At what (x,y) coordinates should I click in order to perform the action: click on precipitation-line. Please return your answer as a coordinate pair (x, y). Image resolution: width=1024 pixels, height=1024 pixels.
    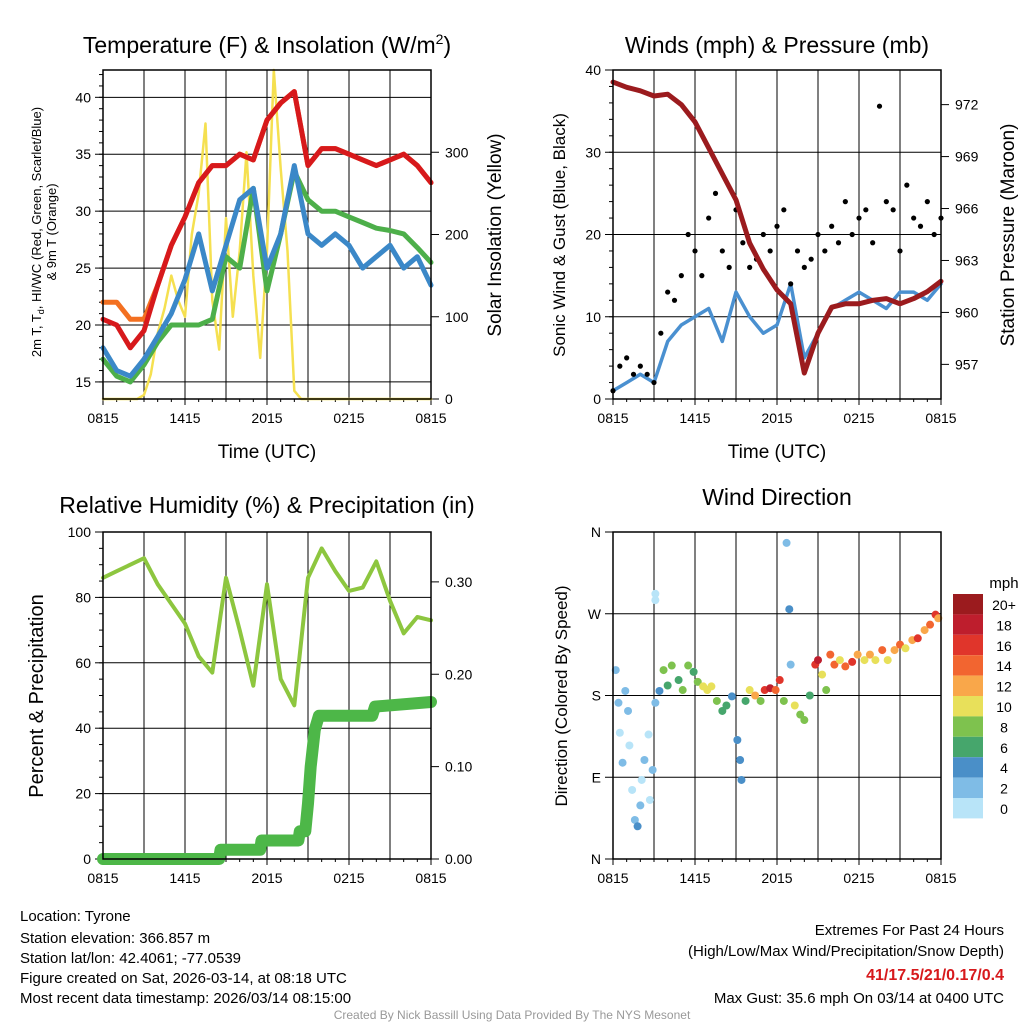
    Looking at the image, I should click on (267, 780).